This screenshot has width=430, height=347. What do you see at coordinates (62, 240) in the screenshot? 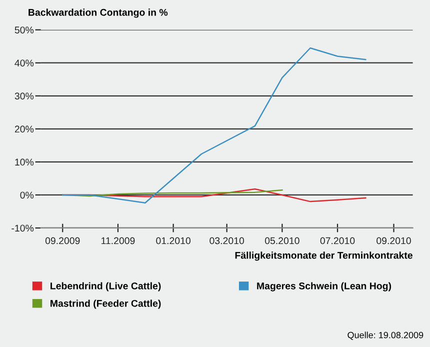
I see `x-tick-label: 09.2009` at bounding box center [62, 240].